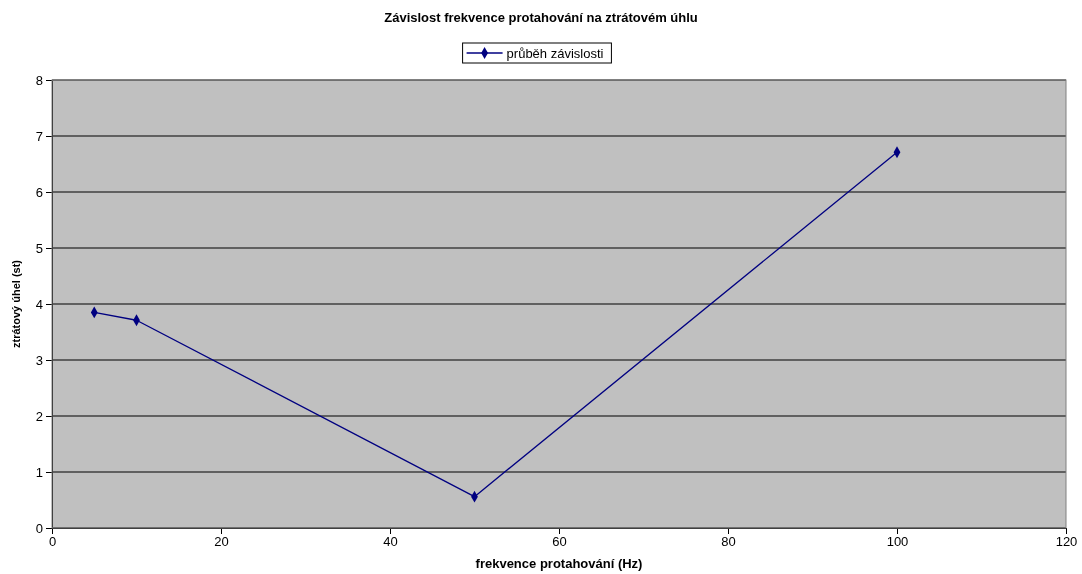  Describe the element at coordinates (39, 360) in the screenshot. I see `y-tick-label: 3` at that location.